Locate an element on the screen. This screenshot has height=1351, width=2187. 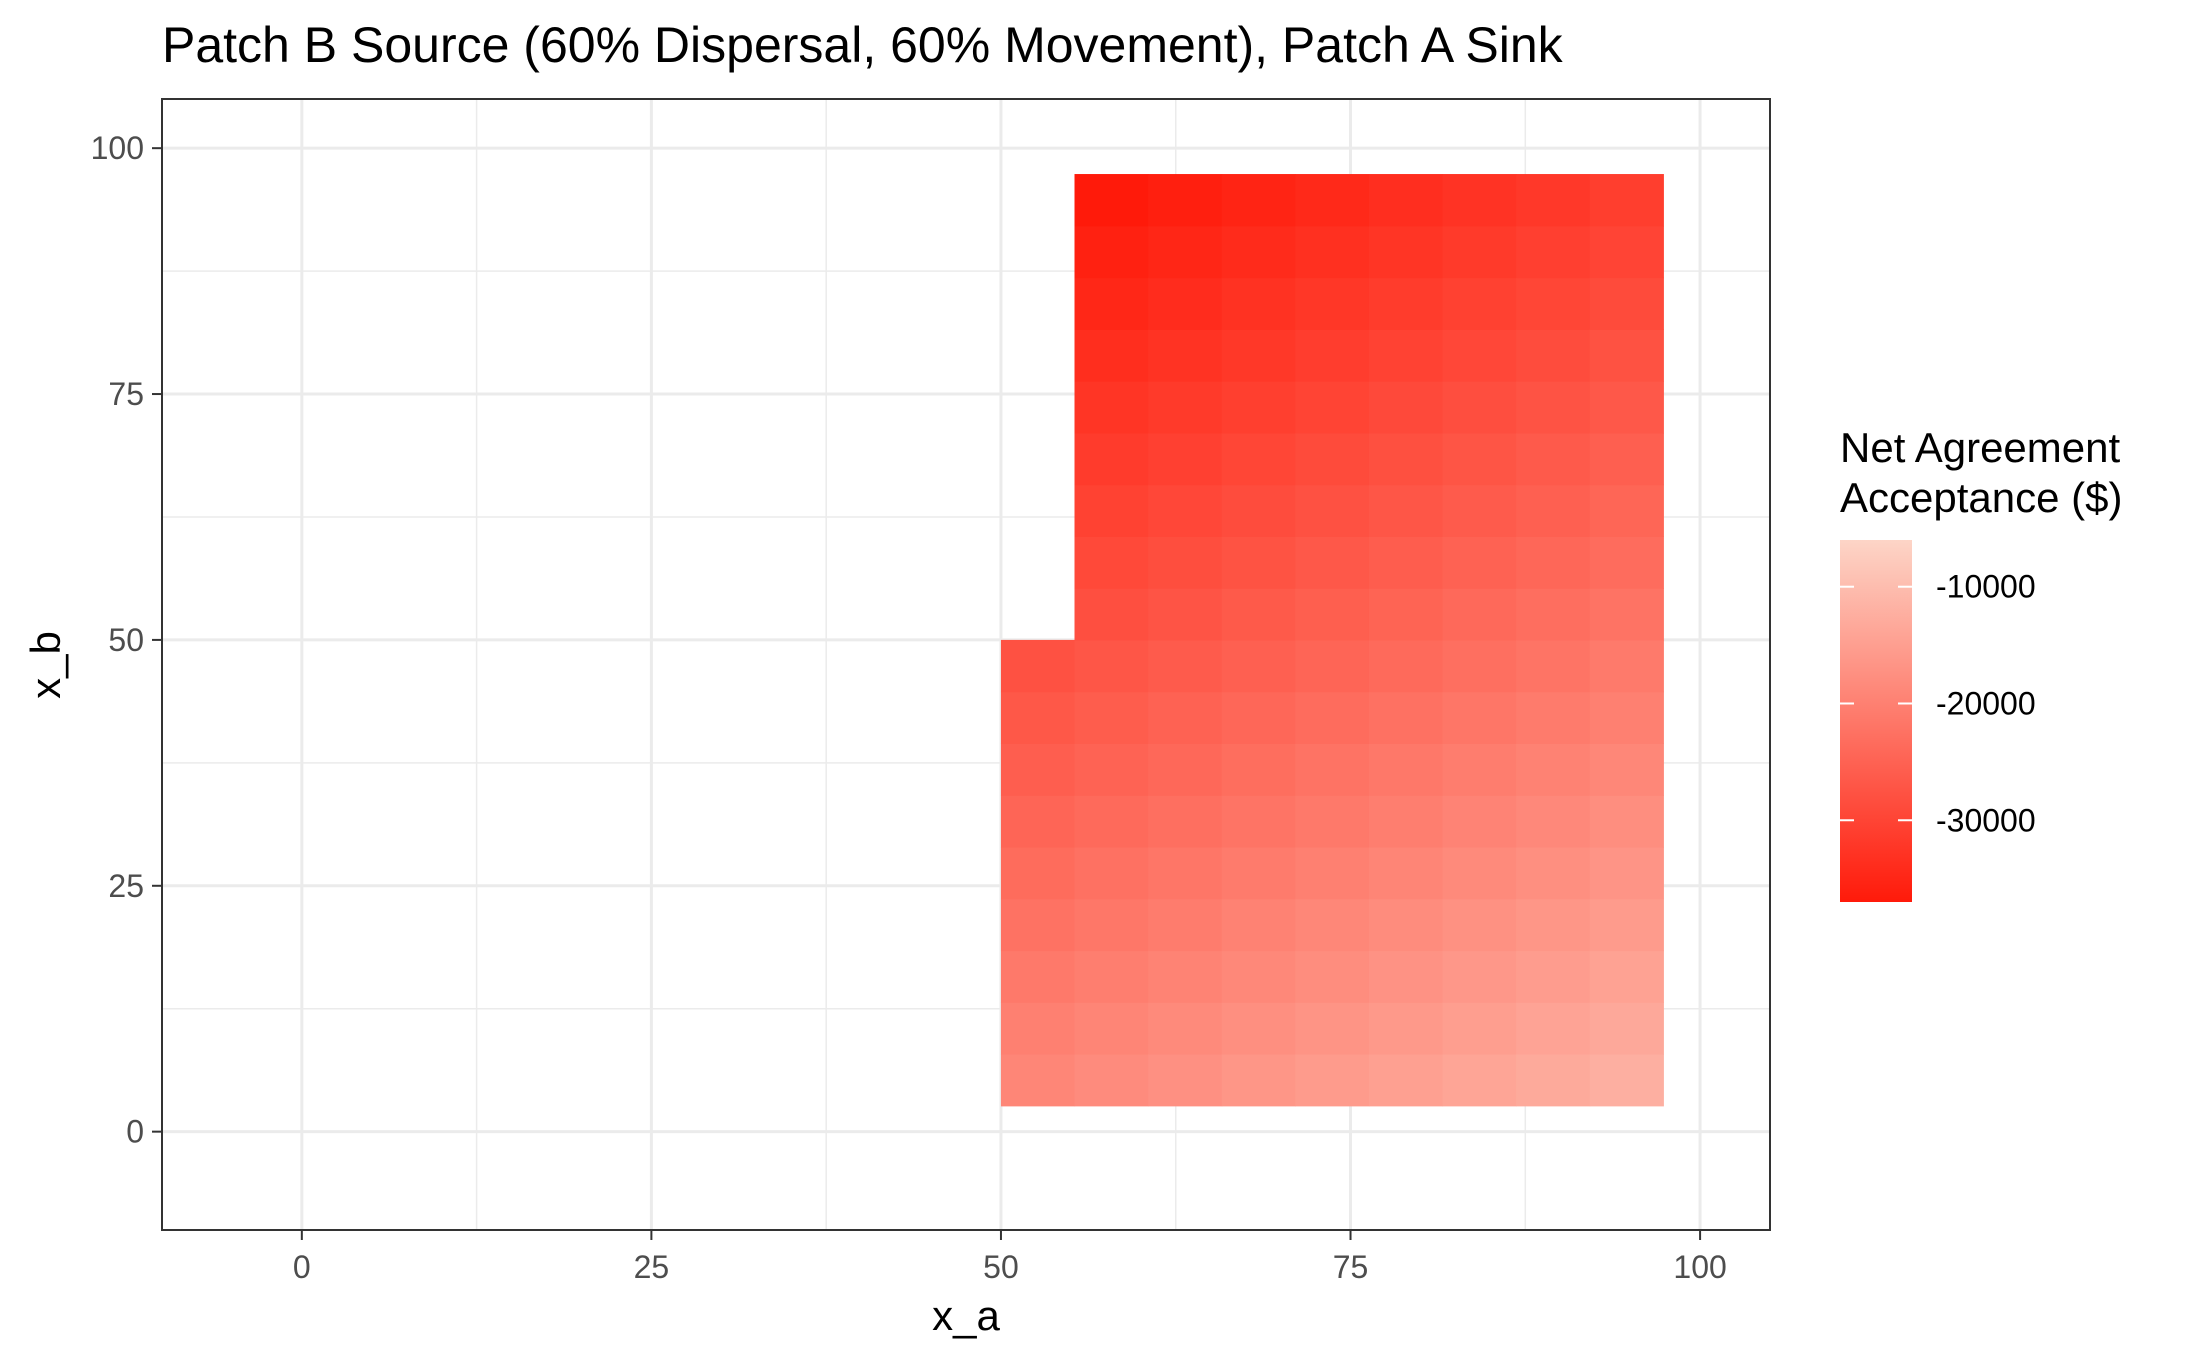
y-tick-label-2: 50 is located at coordinates (126, 640).